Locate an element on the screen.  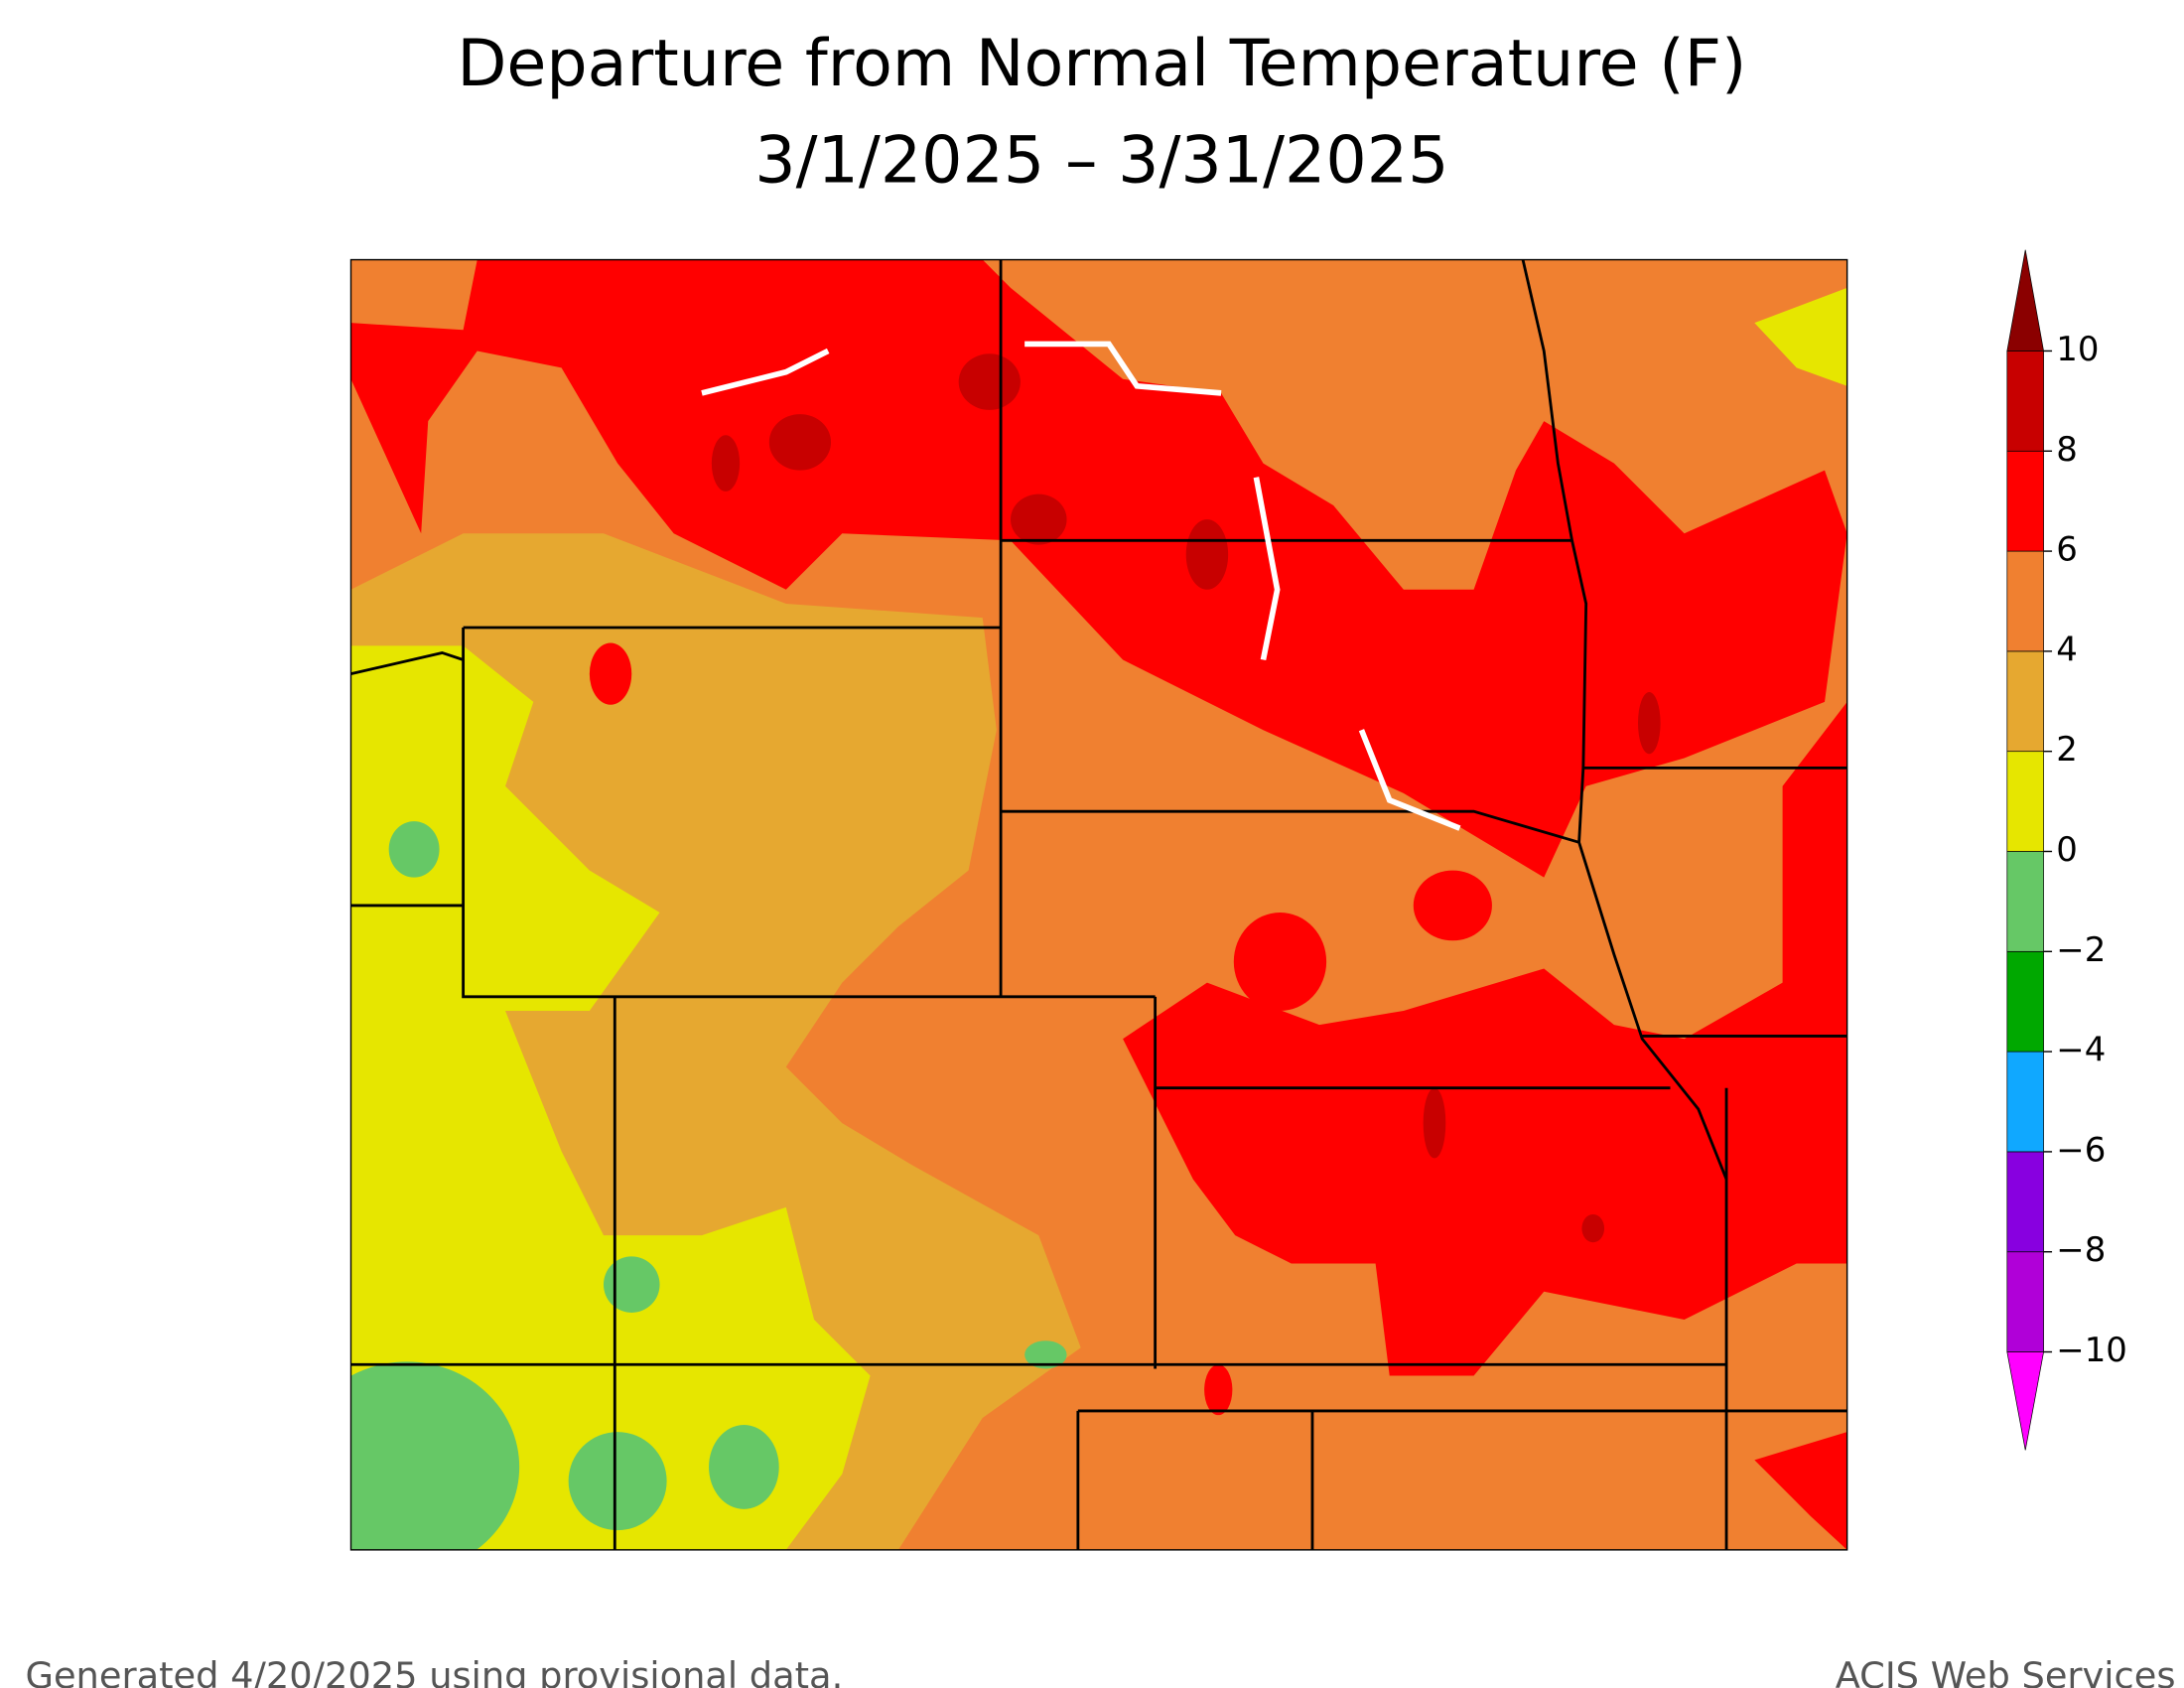
footer-right: ACIS Web Services is located at coordinates (2006, 1671).